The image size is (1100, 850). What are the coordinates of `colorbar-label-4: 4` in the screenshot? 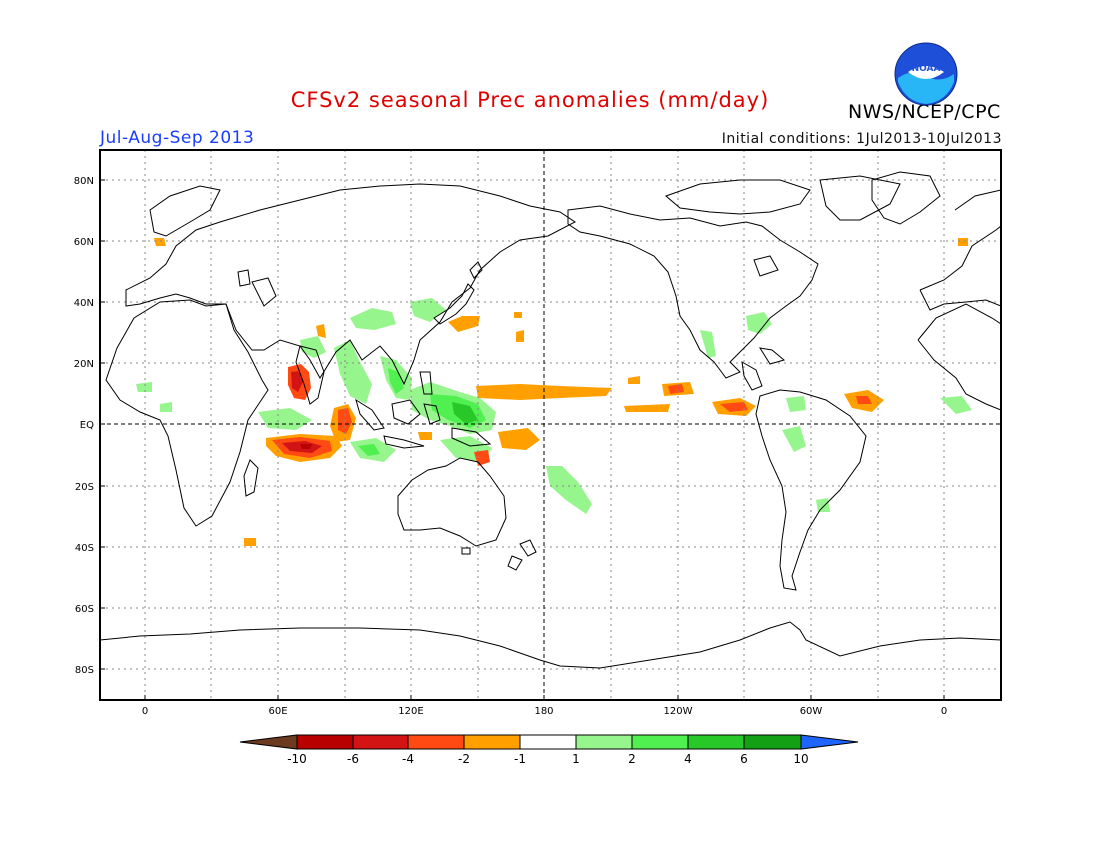 It's located at (688, 759).